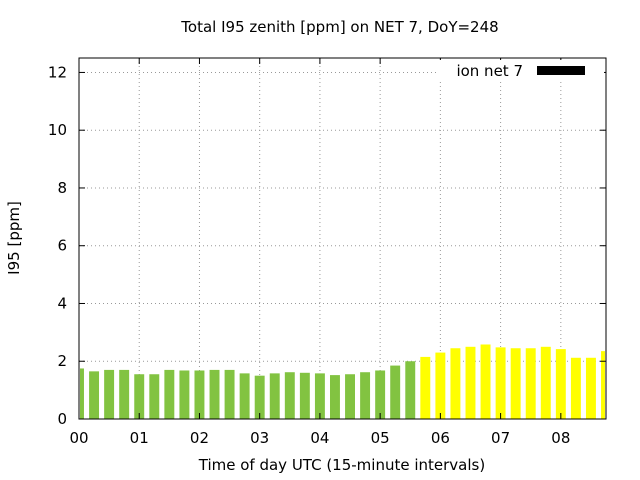 This screenshot has height=480, width=640. I want to click on x-tick-label: 02, so click(199, 438).